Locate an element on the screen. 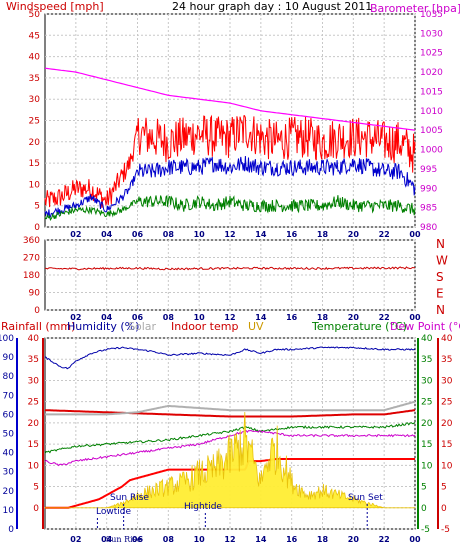  wind-x-tick: 06 is located at coordinates (138, 234).